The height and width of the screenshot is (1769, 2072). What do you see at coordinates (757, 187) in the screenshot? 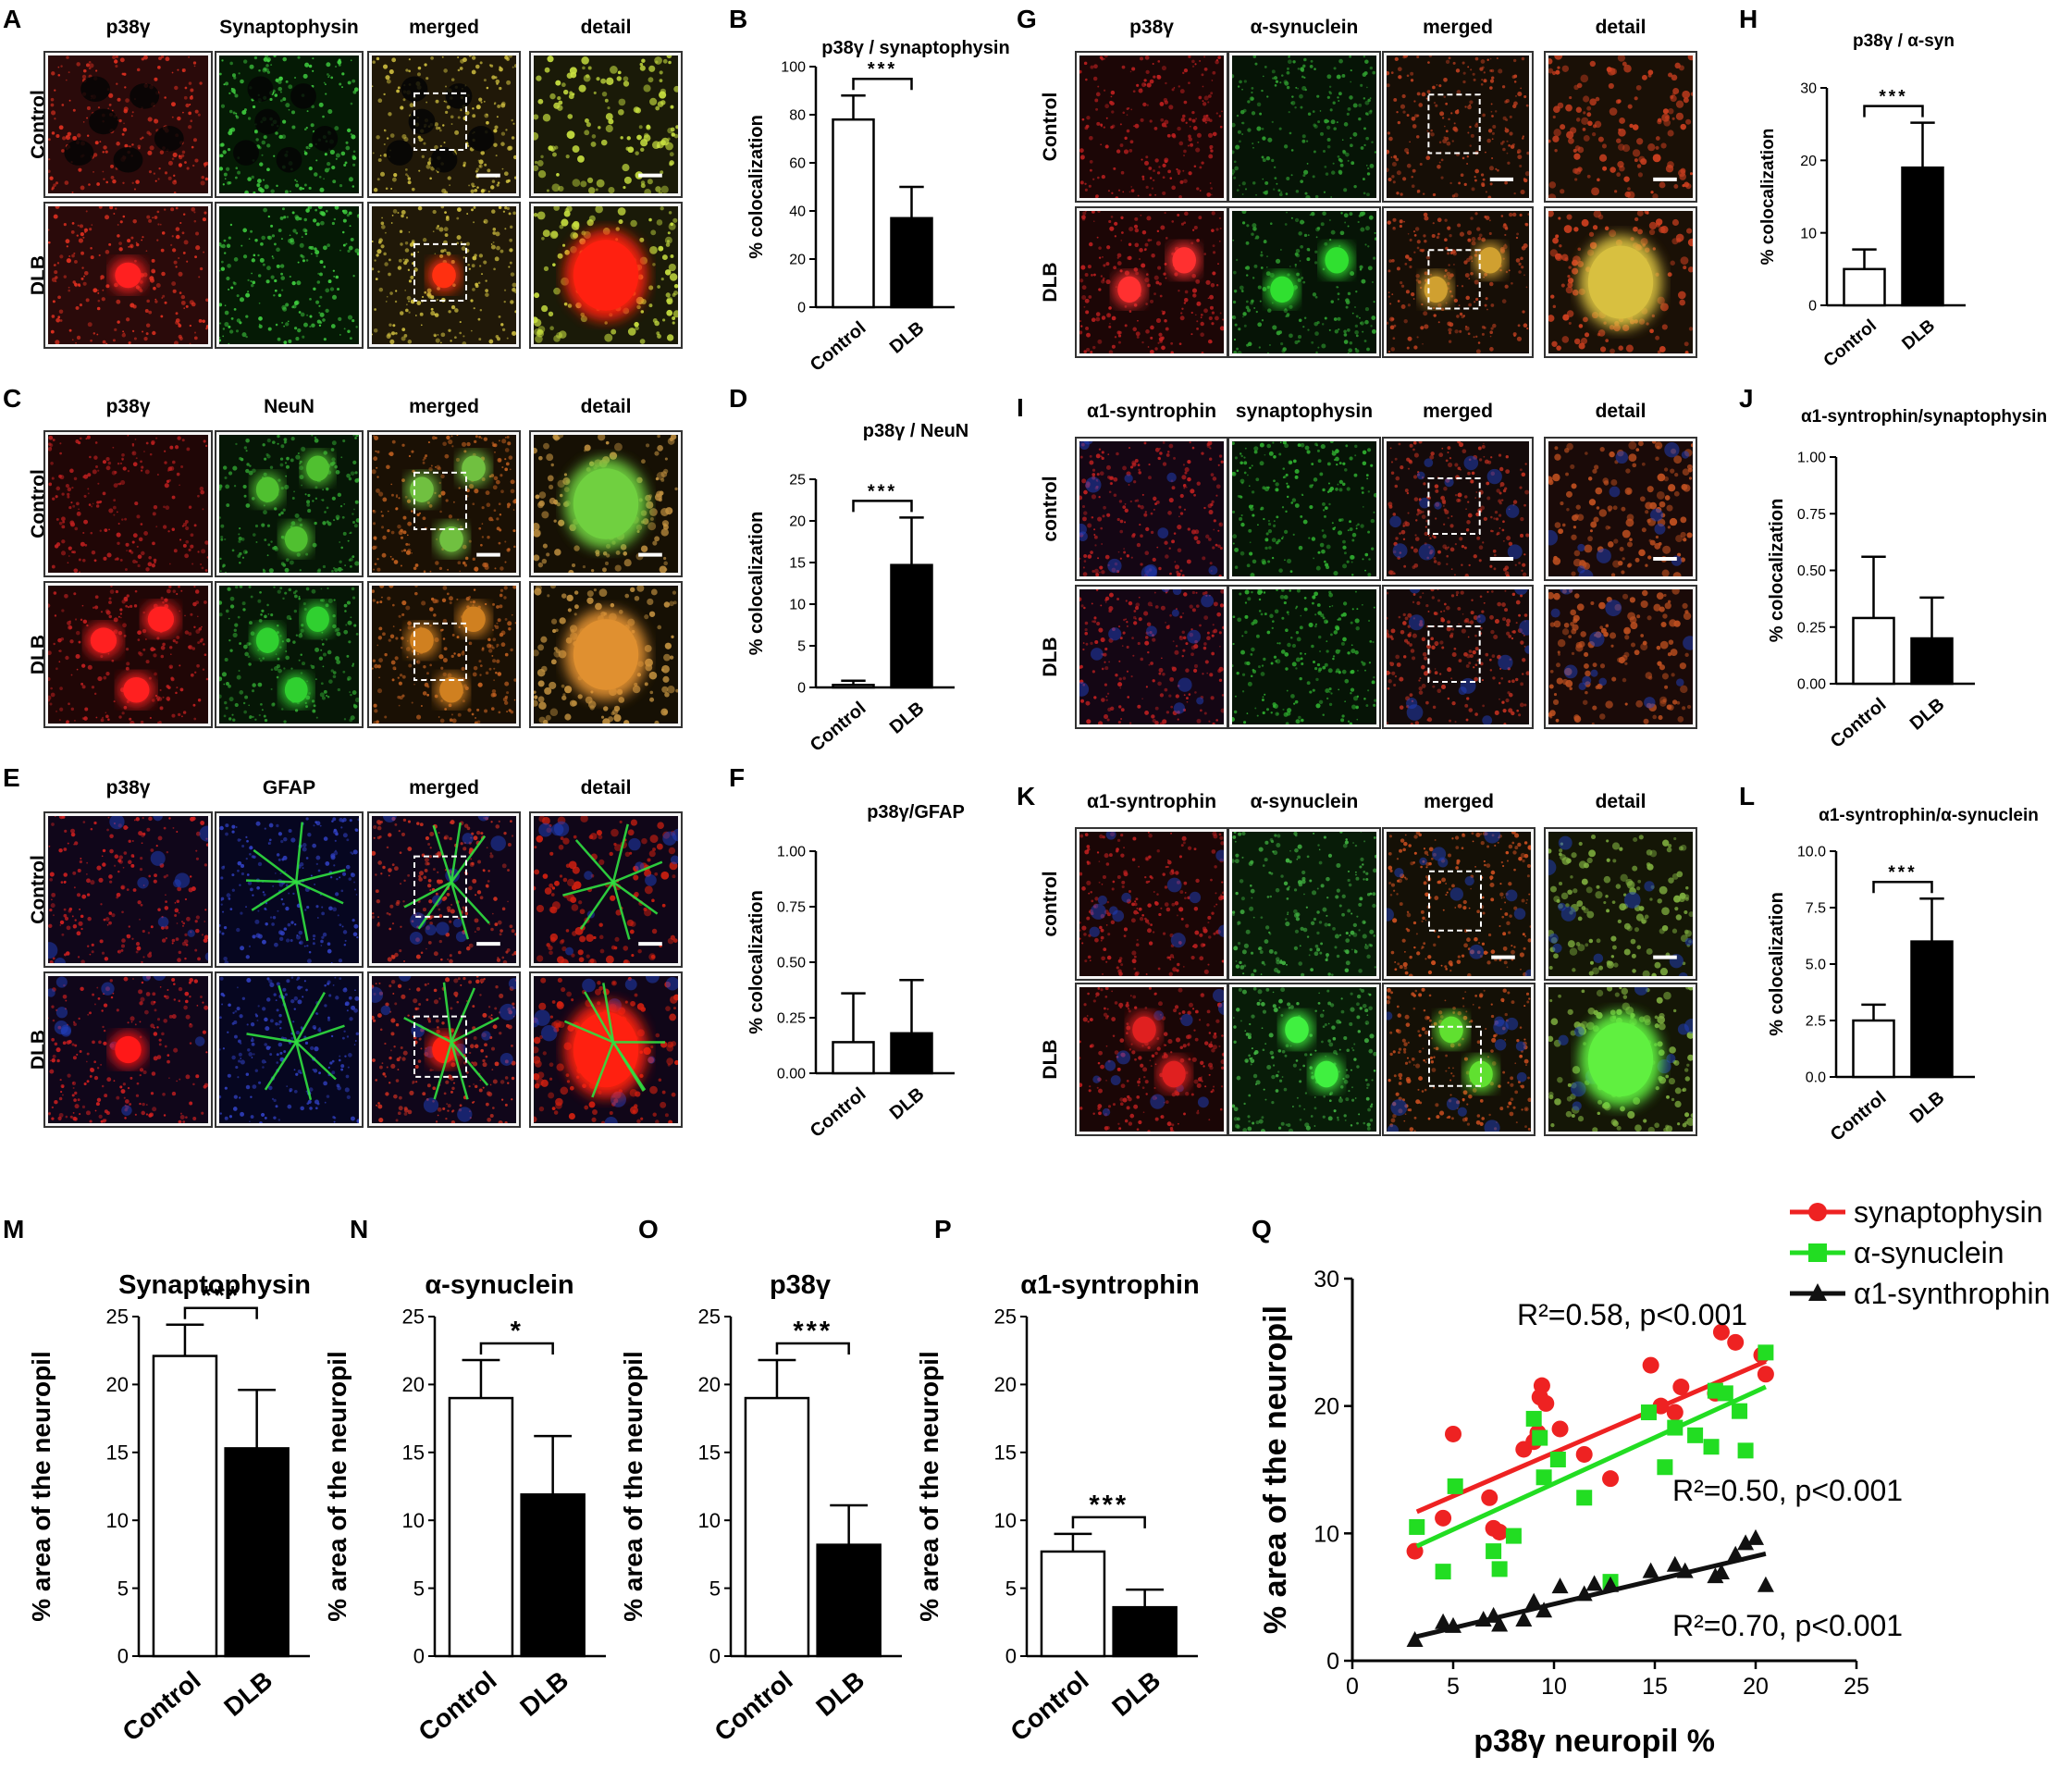
I see `y-axis-label-B: % colocalization` at bounding box center [757, 187].